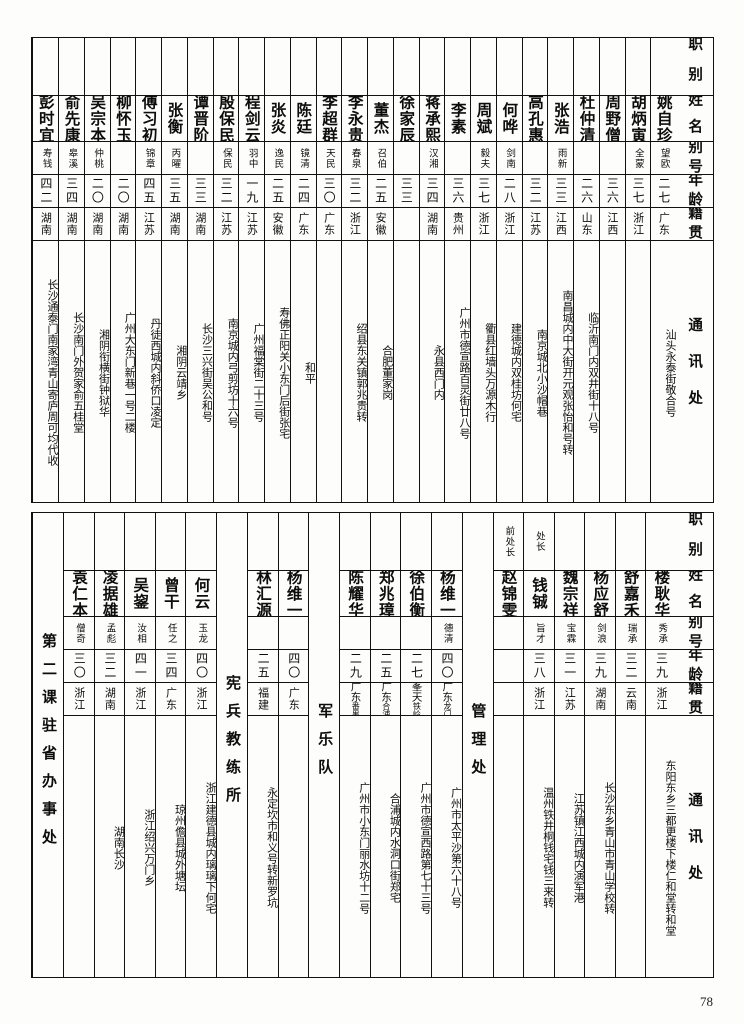 The height and width of the screenshot is (1024, 744). Describe the element at coordinates (251, 190) in the screenshot. I see `cell-age: 一九` at that location.